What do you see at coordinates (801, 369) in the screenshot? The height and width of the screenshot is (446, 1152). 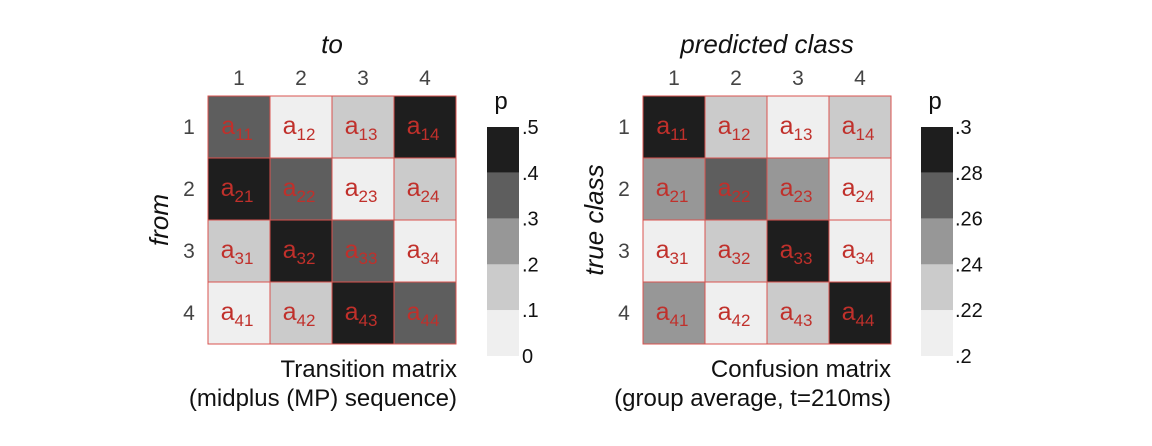 I see `panel-caption: Confusion matrix` at bounding box center [801, 369].